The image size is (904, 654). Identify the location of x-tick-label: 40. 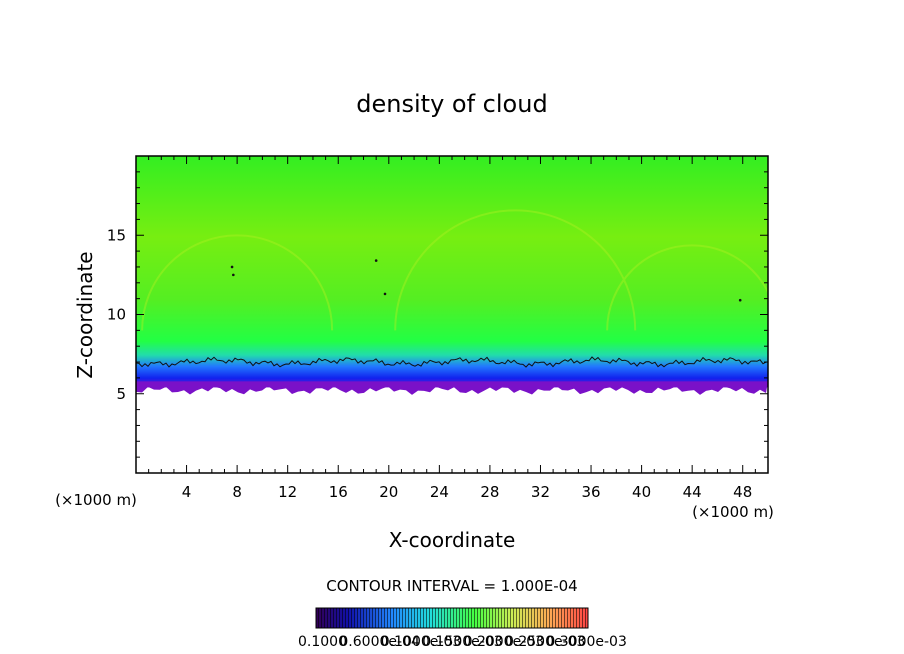
(641, 492).